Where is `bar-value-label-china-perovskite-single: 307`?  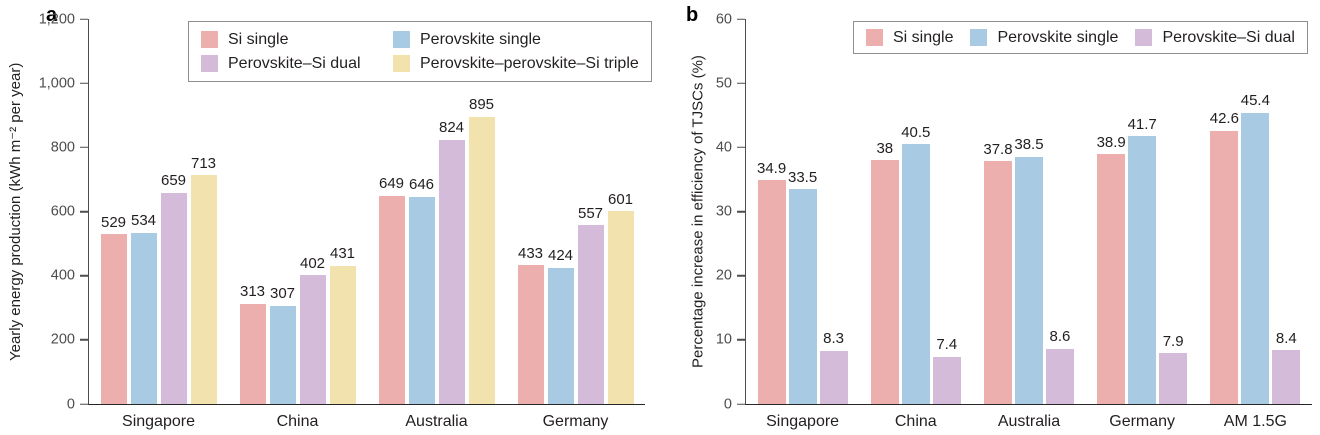 bar-value-label-china-perovskite-single: 307 is located at coordinates (282, 294).